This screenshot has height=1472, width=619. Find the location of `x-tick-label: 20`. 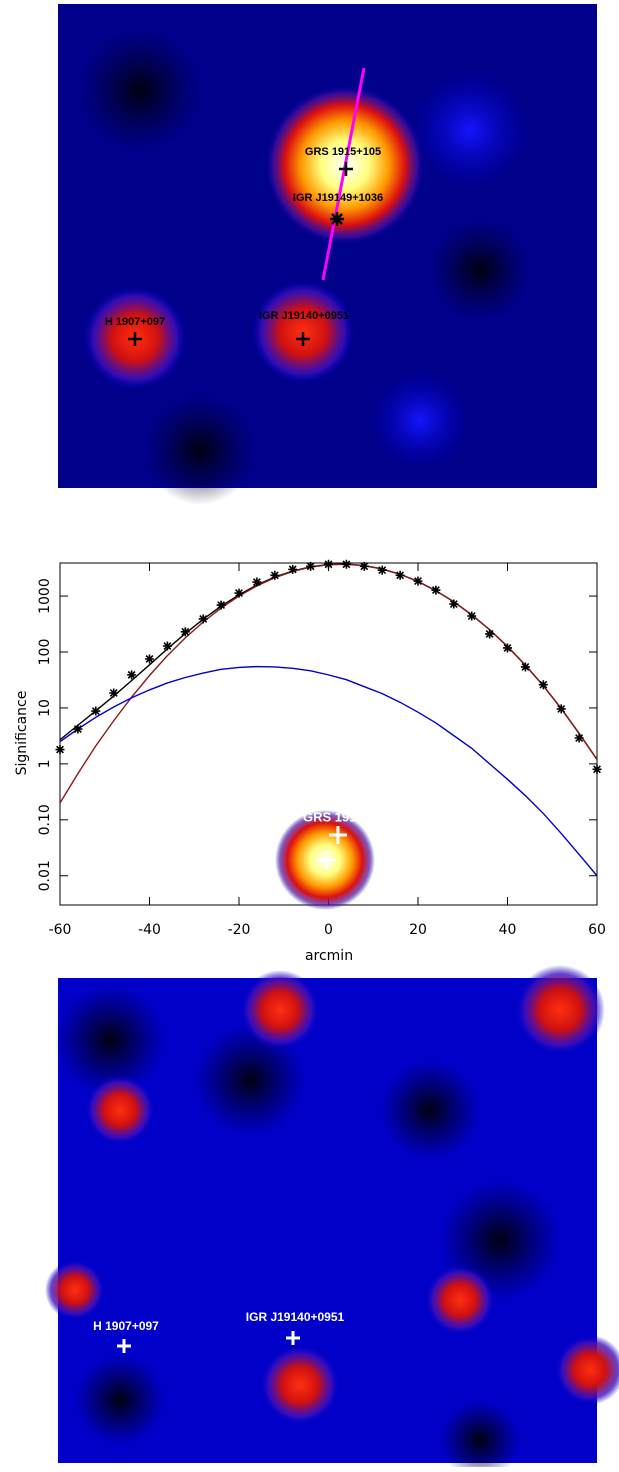

x-tick-label: 20 is located at coordinates (418, 930).